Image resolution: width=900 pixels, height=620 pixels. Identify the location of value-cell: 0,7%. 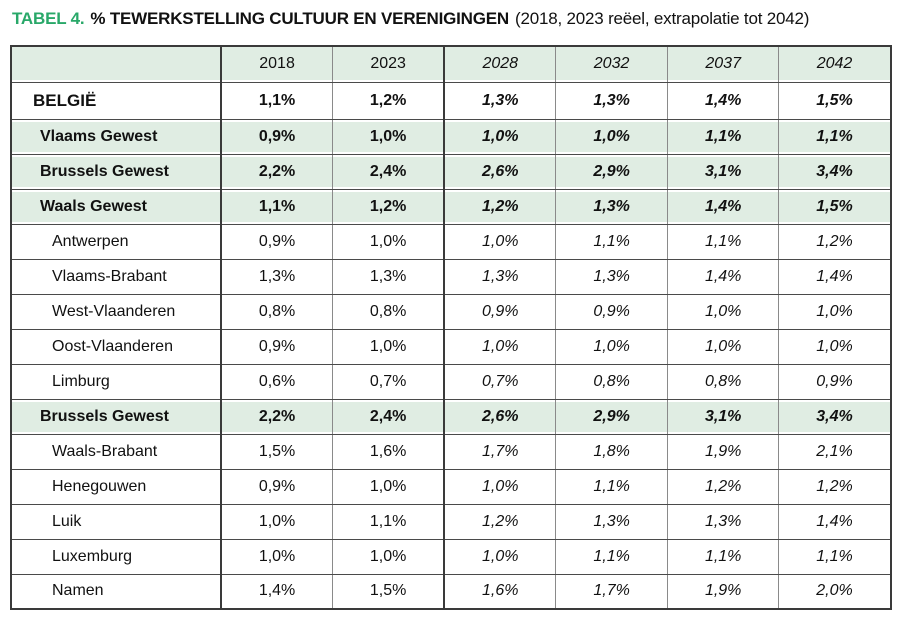
(500, 382).